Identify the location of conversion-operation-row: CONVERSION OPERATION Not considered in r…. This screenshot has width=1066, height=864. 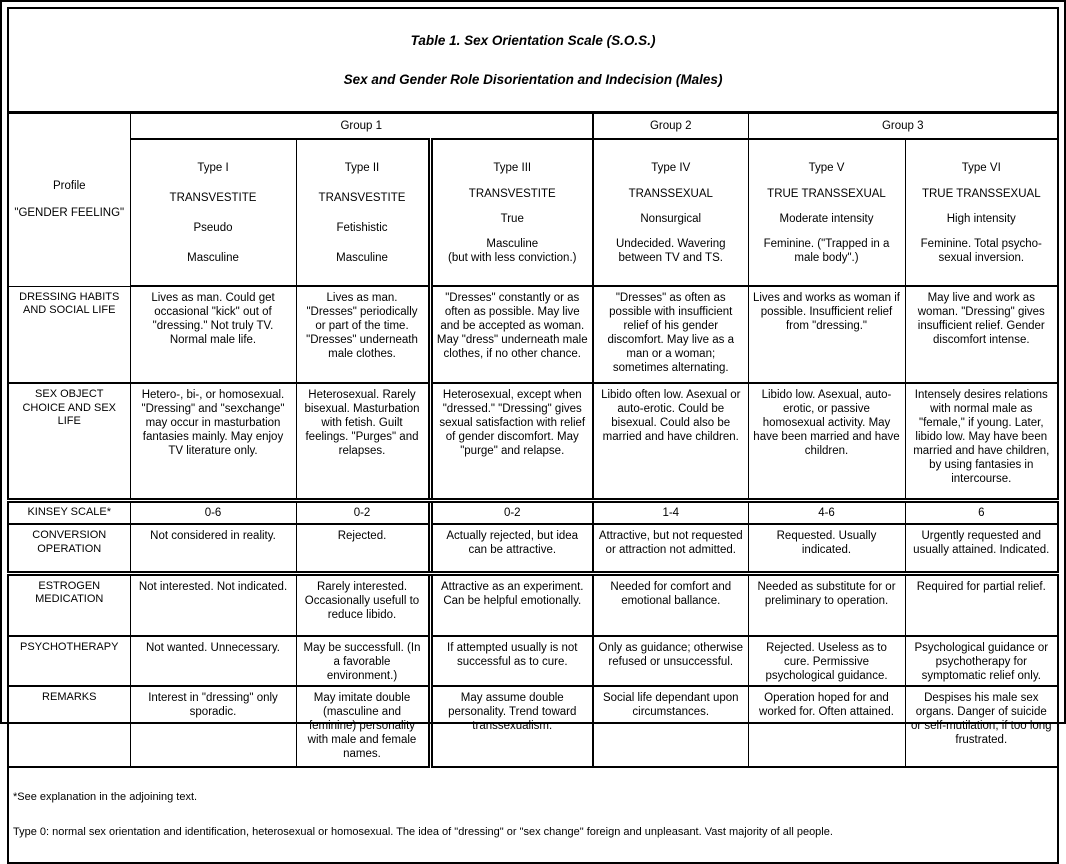
(533, 549).